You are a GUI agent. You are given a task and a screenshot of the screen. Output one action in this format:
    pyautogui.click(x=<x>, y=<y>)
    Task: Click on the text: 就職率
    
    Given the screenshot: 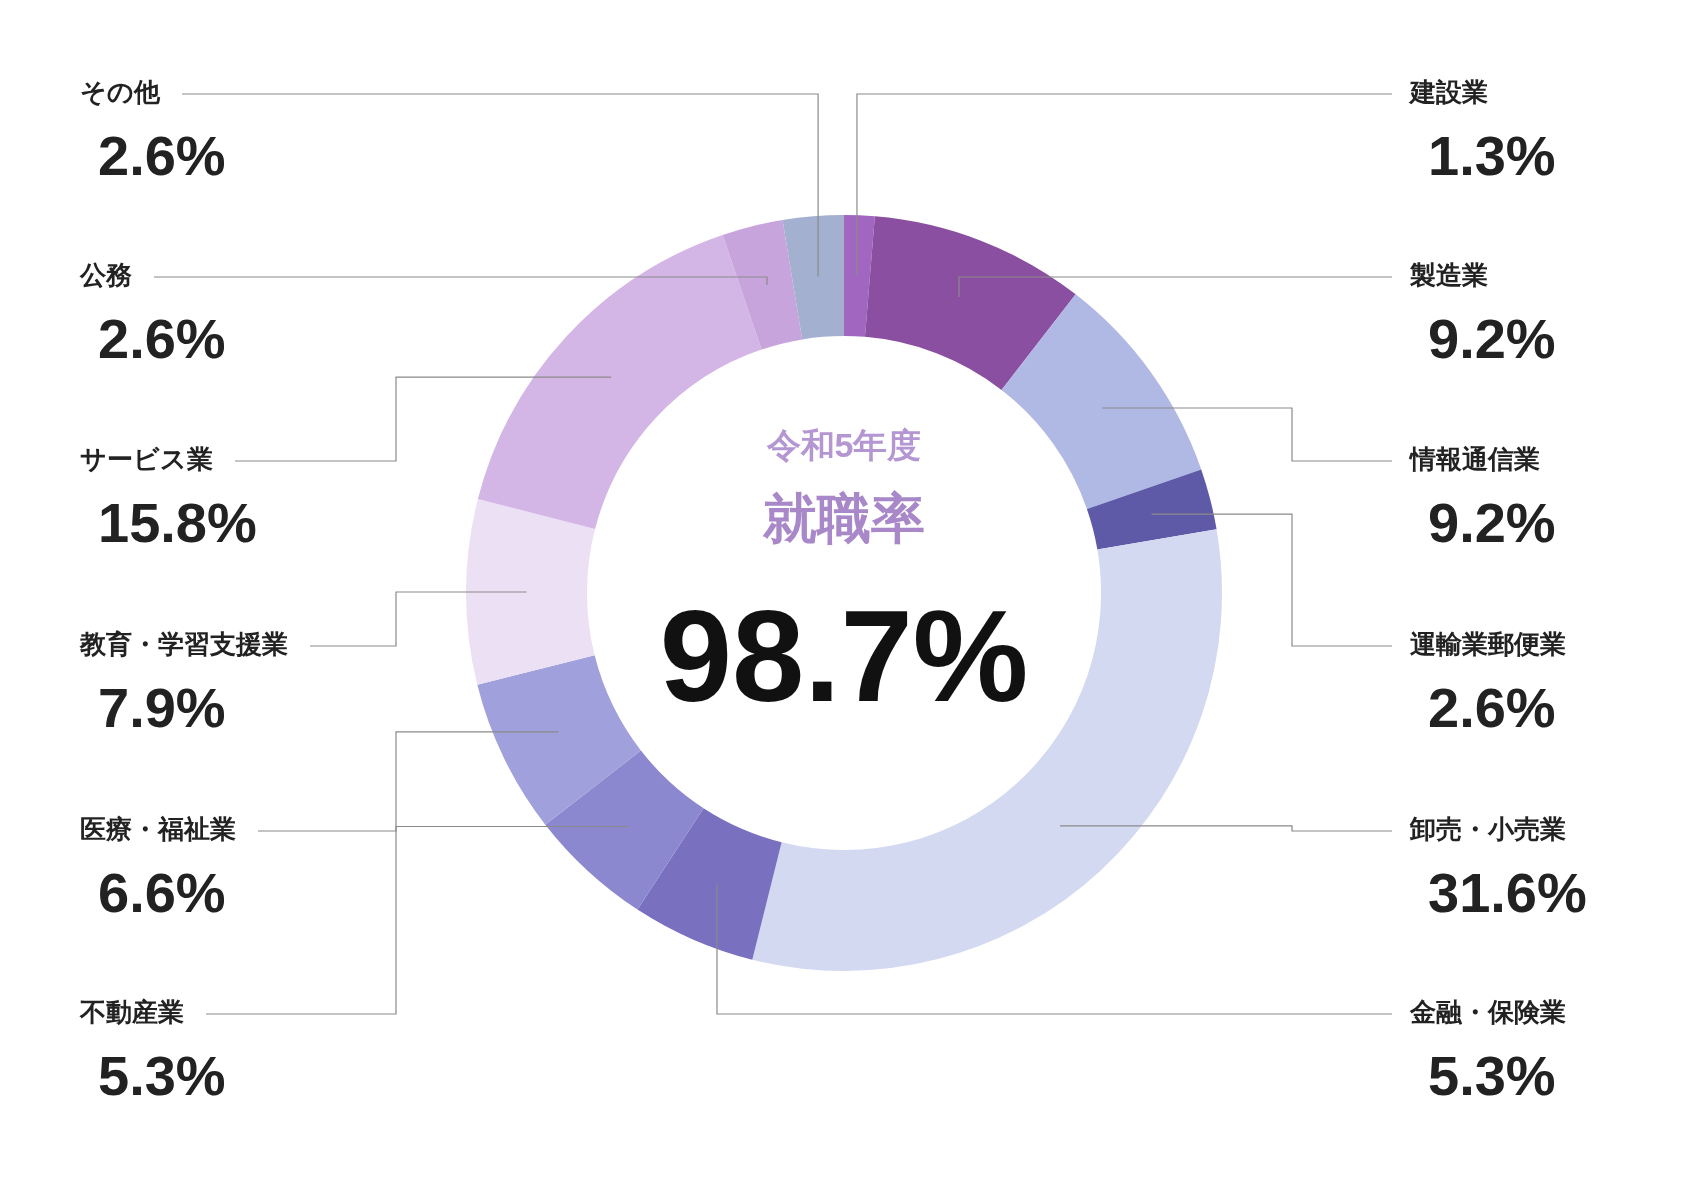 What is the action you would take?
    pyautogui.click(x=843, y=517)
    